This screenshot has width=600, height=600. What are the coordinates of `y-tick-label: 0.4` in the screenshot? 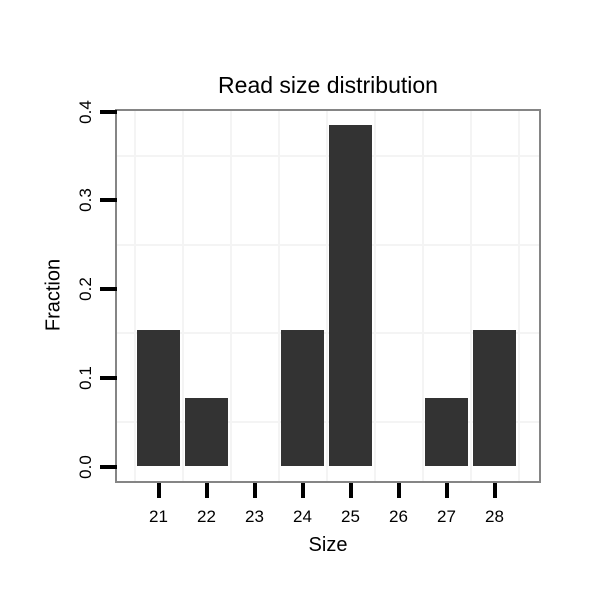 It's located at (85, 111).